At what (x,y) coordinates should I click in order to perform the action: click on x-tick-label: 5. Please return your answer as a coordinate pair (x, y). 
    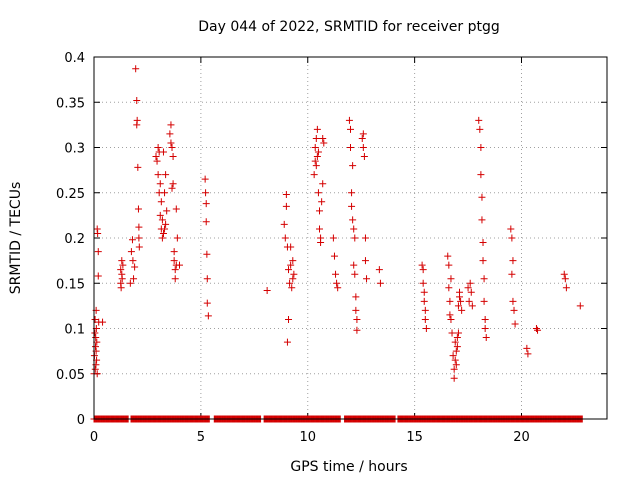
    Looking at the image, I should click on (201, 437).